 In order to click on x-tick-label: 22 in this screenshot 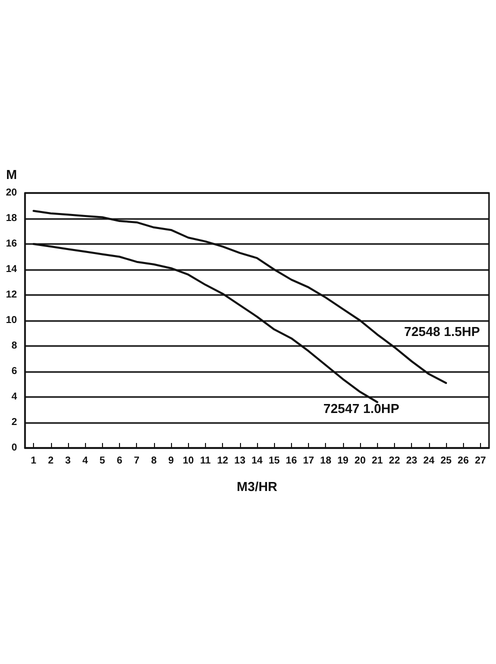, I will do `click(394, 461)`.